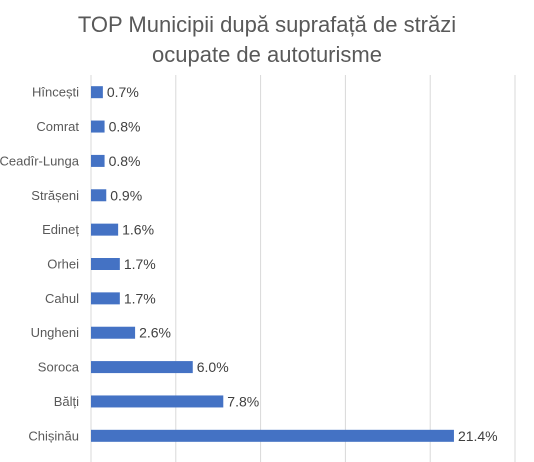 The width and height of the screenshot is (534, 462). I want to click on value-label: 0.9%, so click(126, 195).